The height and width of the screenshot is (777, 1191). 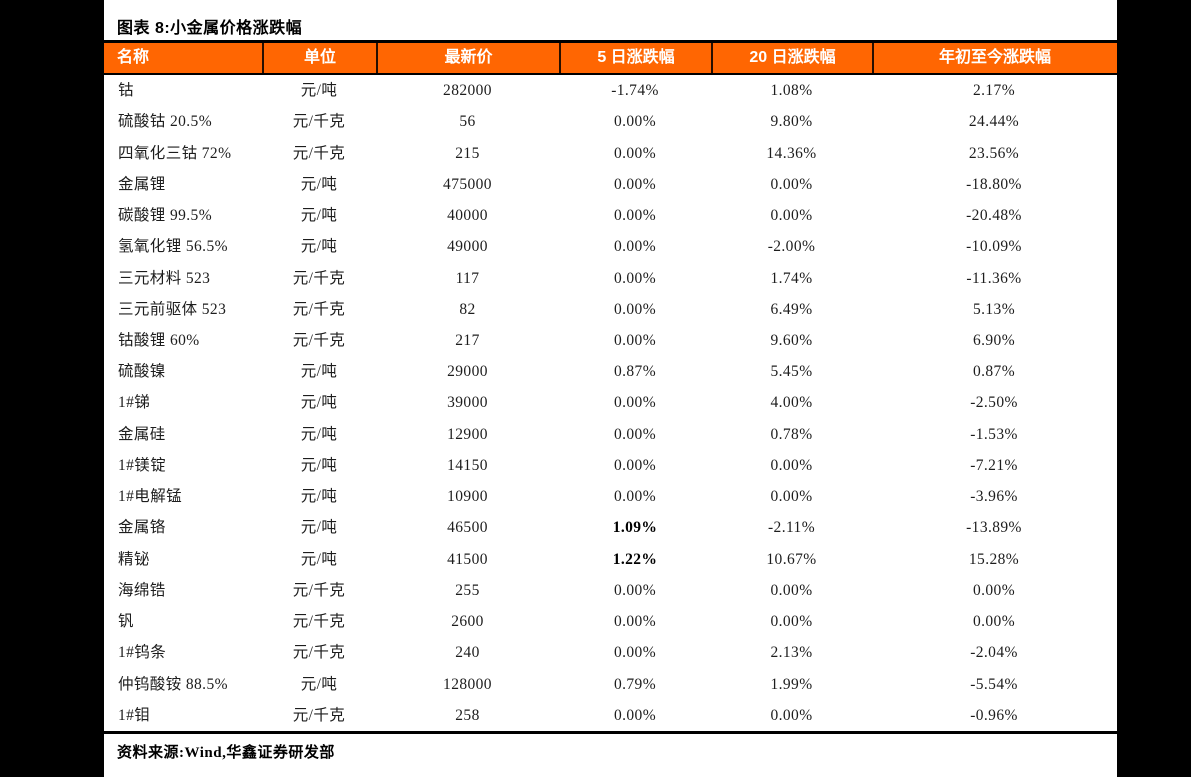 I want to click on cell-ytd-change: -1.53%, so click(x=994, y=434).